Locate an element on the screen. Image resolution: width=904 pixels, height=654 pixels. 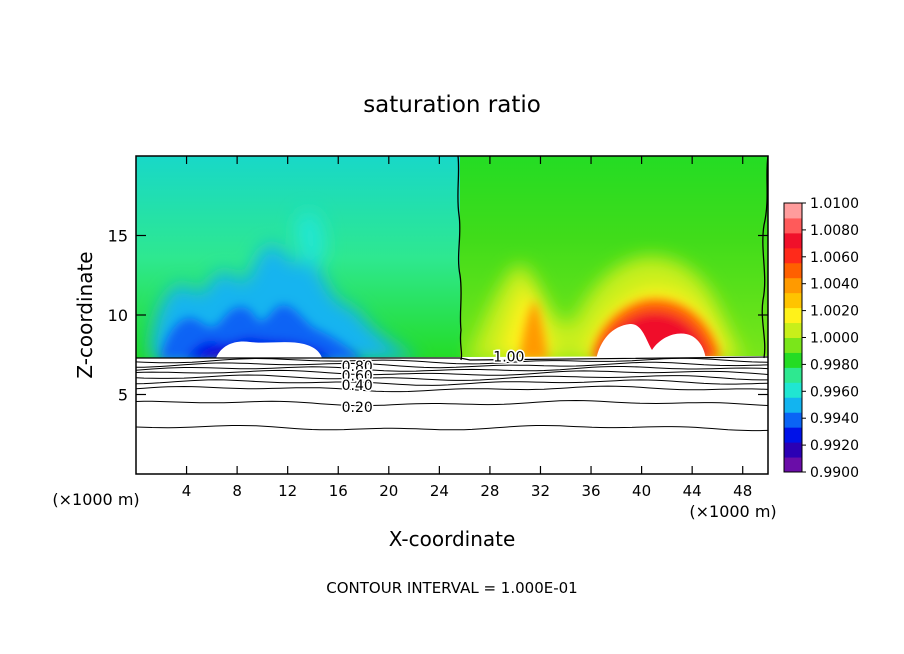
x-tick-label: 16 is located at coordinates (338, 491).